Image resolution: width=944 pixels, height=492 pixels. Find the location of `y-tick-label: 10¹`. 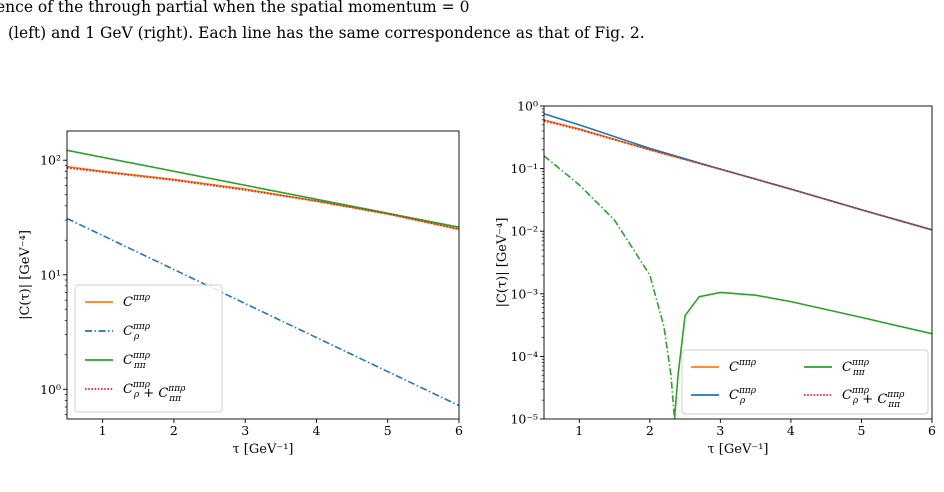

y-tick-label: 10¹ is located at coordinates (50, 274).